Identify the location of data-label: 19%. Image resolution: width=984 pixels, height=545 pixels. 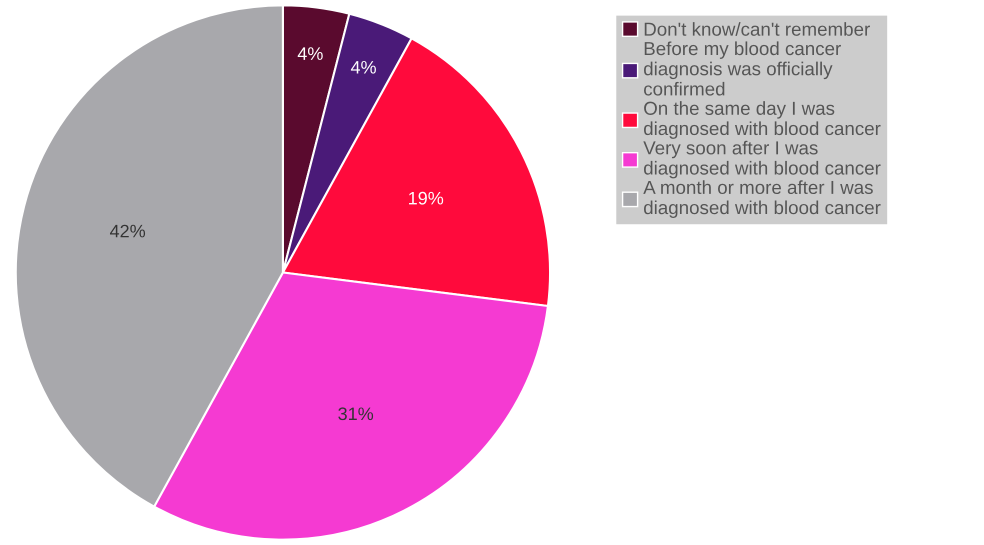
(426, 198).